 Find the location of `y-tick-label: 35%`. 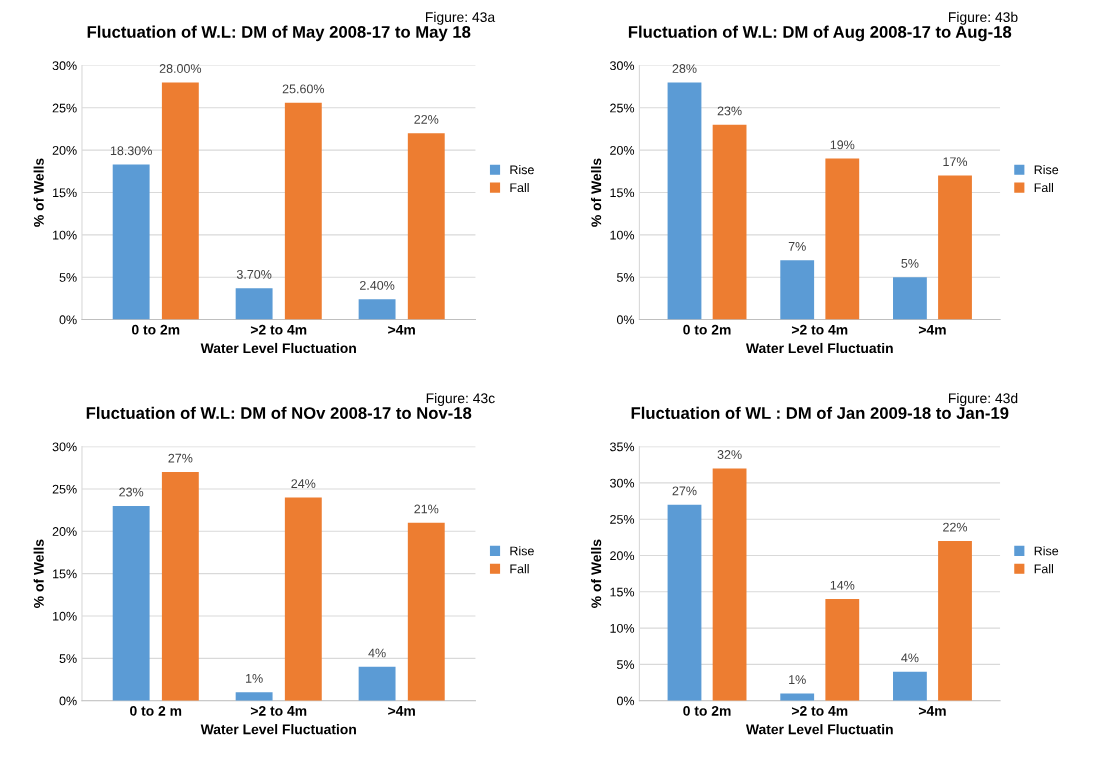

y-tick-label: 35% is located at coordinates (622, 447).